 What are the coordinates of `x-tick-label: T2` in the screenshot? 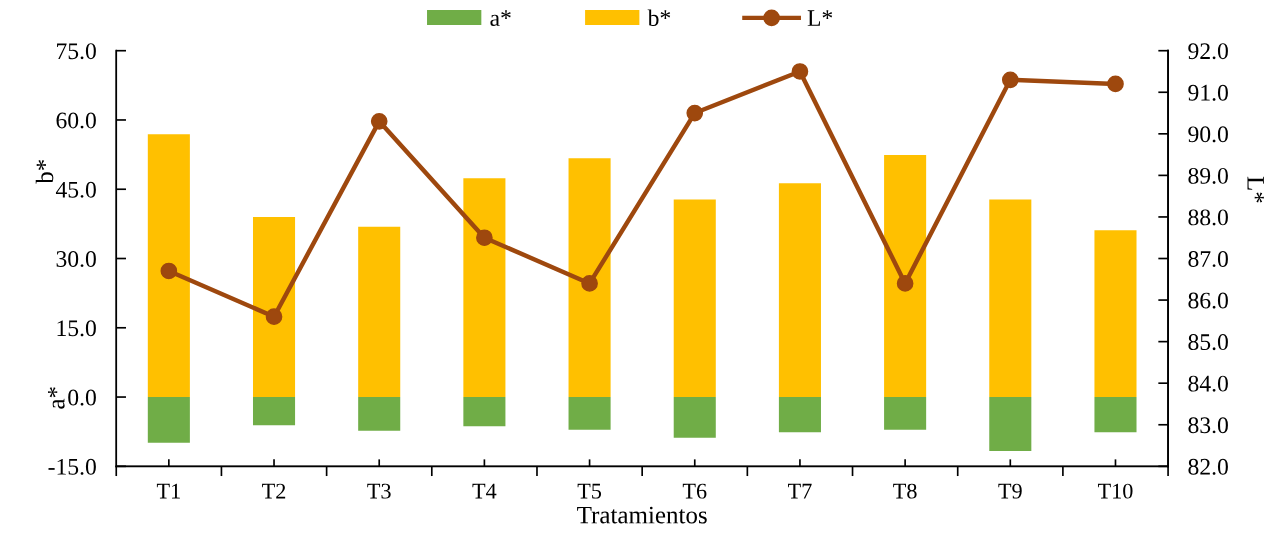 It's located at (274, 491).